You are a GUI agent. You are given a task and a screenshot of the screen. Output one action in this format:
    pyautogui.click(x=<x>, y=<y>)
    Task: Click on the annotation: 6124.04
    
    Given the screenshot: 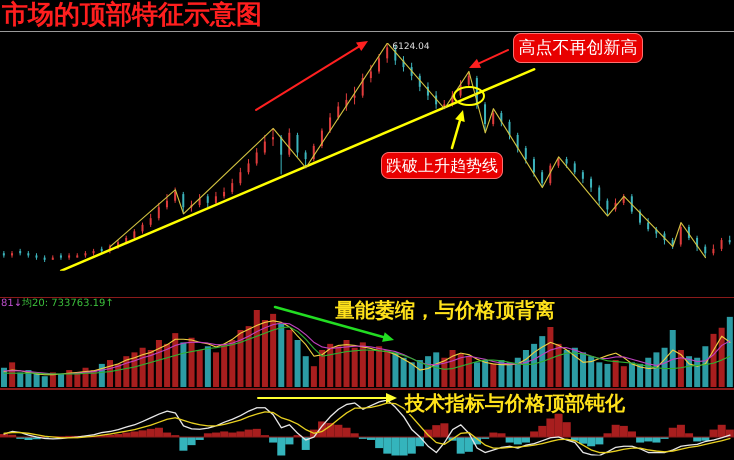 What is the action you would take?
    pyautogui.click(x=411, y=47)
    